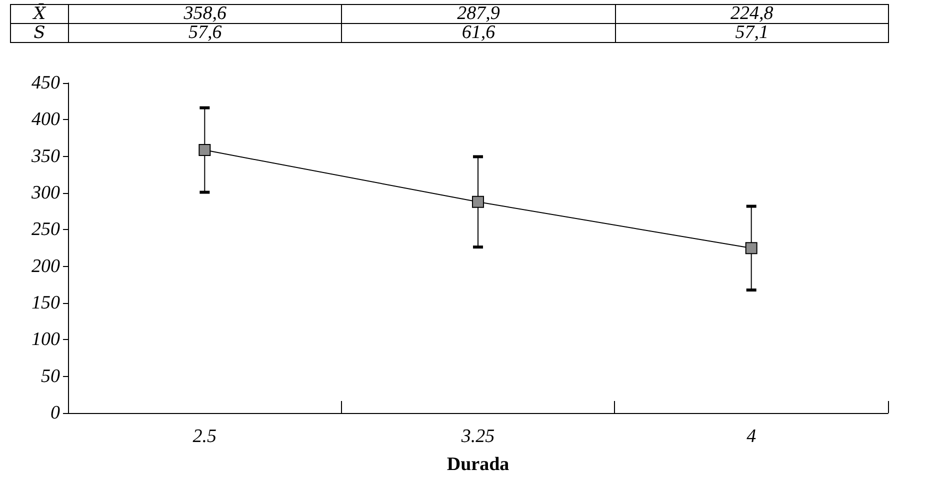 This screenshot has width=925, height=479. I want to click on y-tick-label: 200, so click(46, 266).